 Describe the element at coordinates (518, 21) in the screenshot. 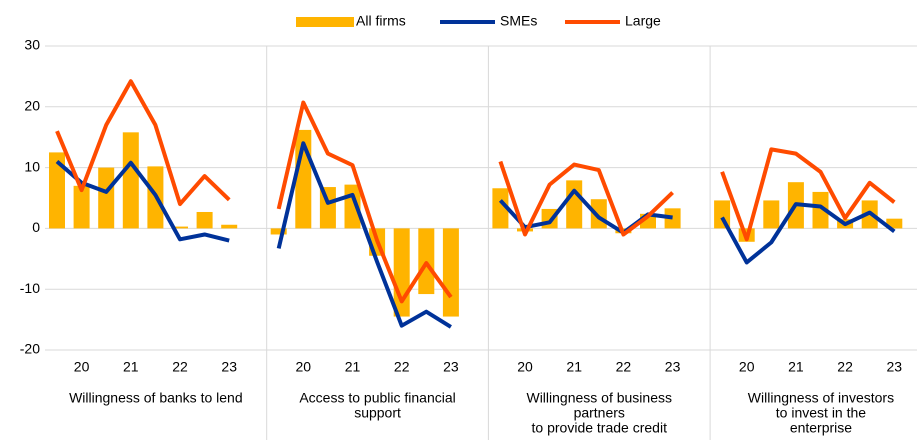

I see `legend-label: SMEs` at that location.